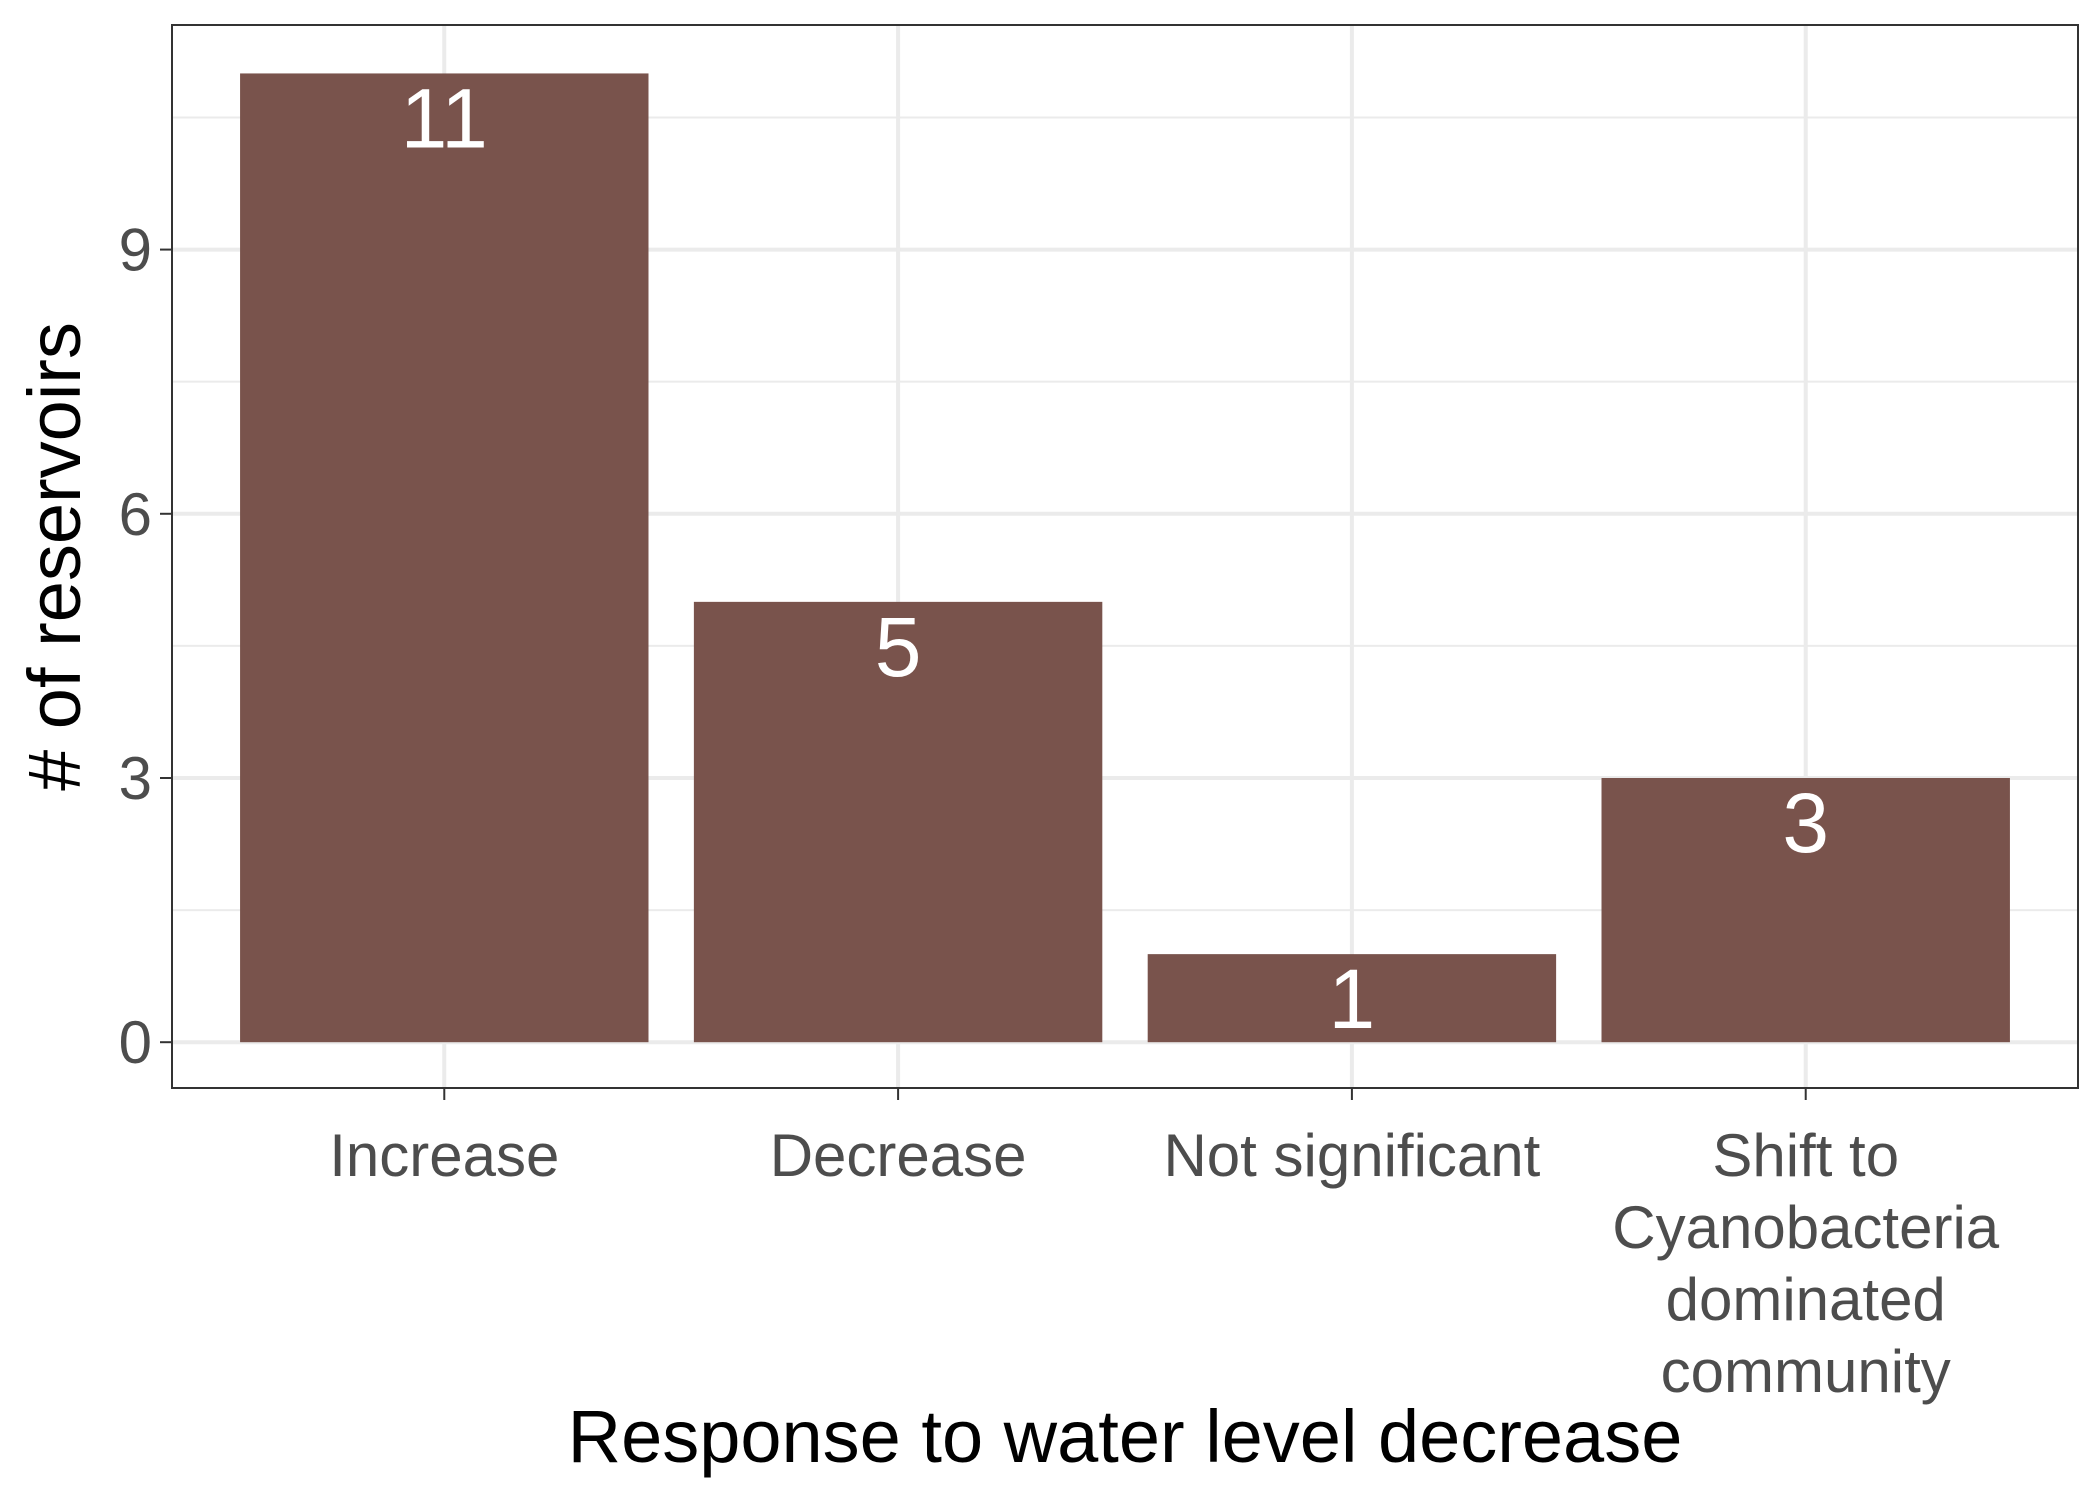  What do you see at coordinates (898, 647) in the screenshot?
I see `bar-value-label: 5` at bounding box center [898, 647].